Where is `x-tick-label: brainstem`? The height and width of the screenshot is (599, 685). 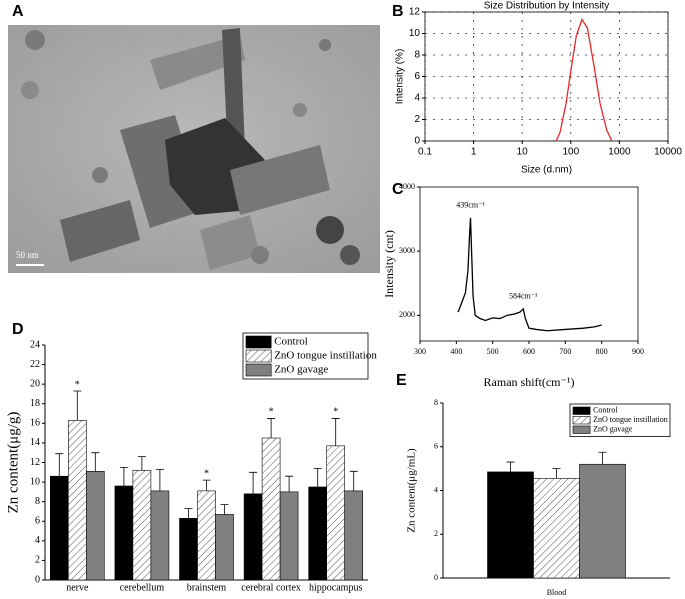
x-tick-label: brainstem is located at coordinates (207, 587).